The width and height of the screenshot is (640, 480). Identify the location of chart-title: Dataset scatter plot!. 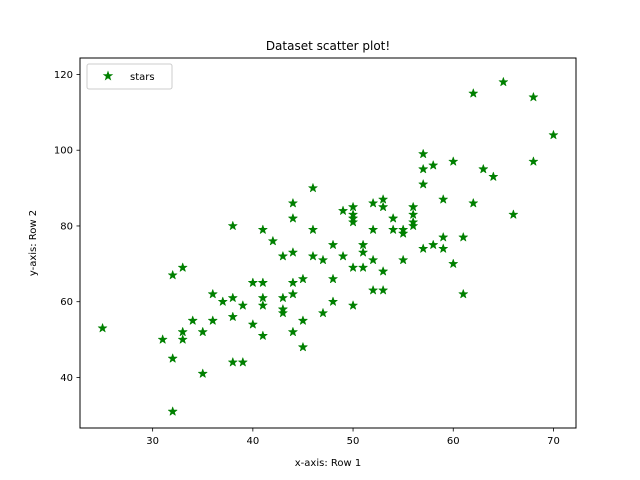
(328, 46).